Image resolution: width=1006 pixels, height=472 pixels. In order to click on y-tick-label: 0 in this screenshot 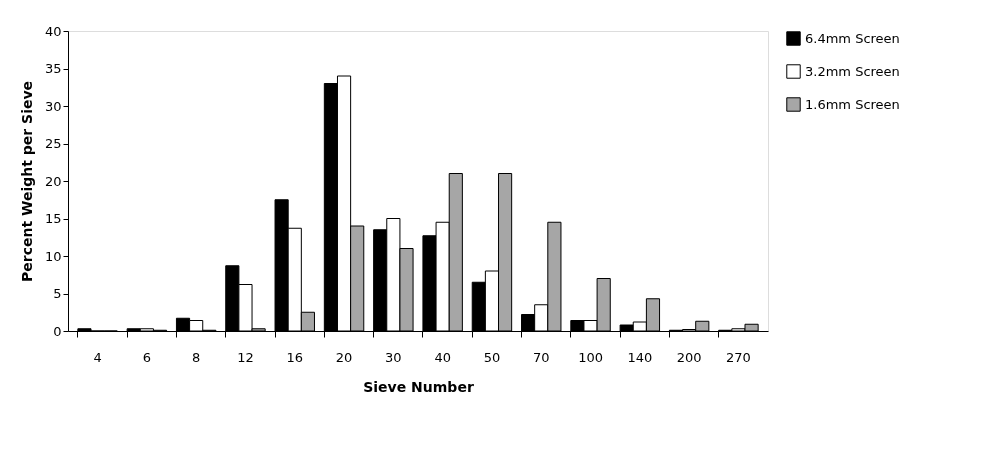, I will do `click(57, 331)`.